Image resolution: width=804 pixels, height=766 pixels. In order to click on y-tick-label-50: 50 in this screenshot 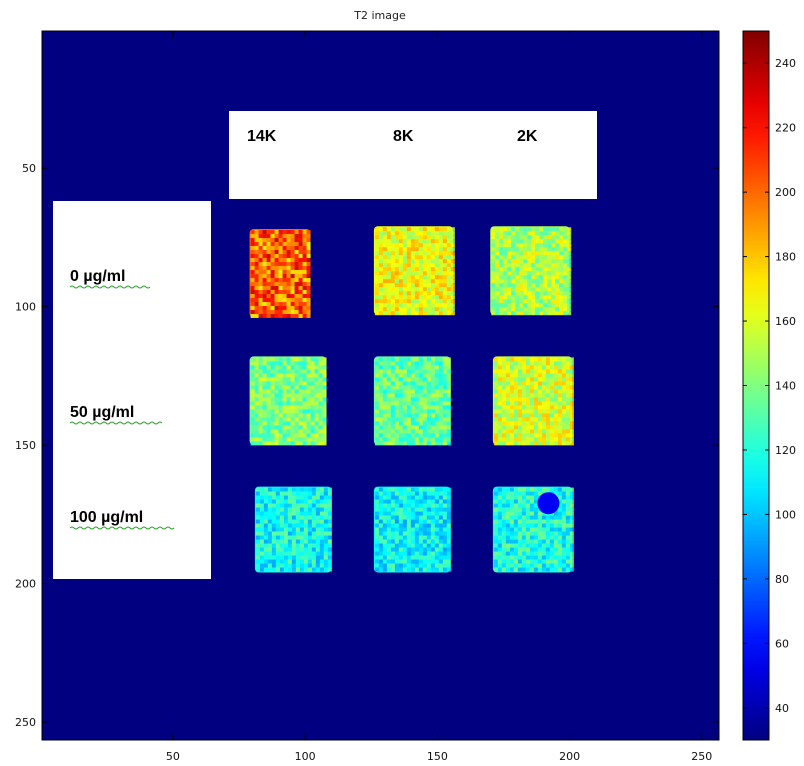, I will do `click(29, 168)`.